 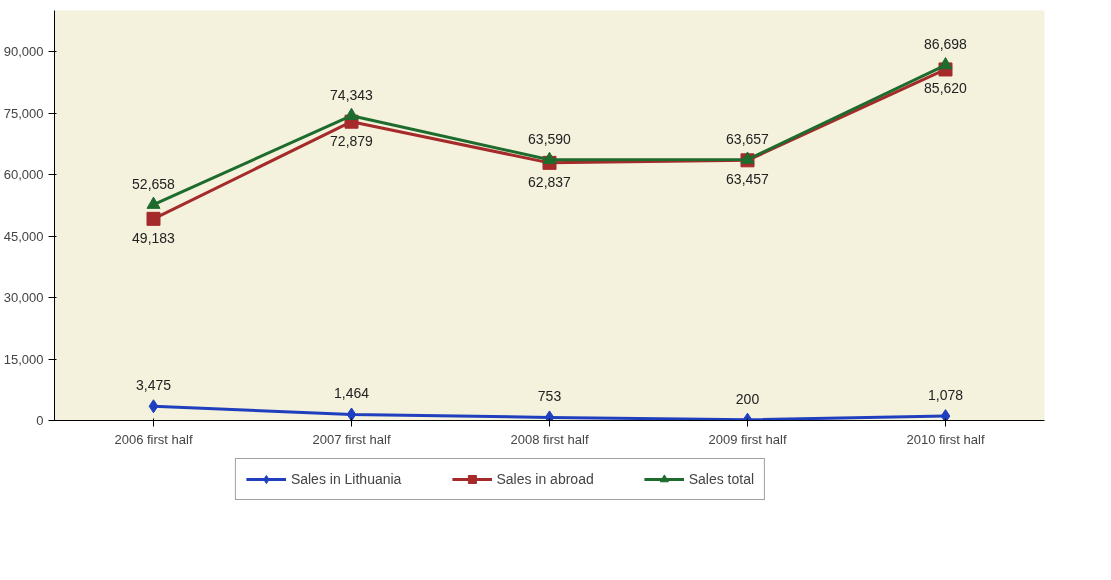 What do you see at coordinates (23, 359) in the screenshot?
I see `y-tick-label: 15,000` at bounding box center [23, 359].